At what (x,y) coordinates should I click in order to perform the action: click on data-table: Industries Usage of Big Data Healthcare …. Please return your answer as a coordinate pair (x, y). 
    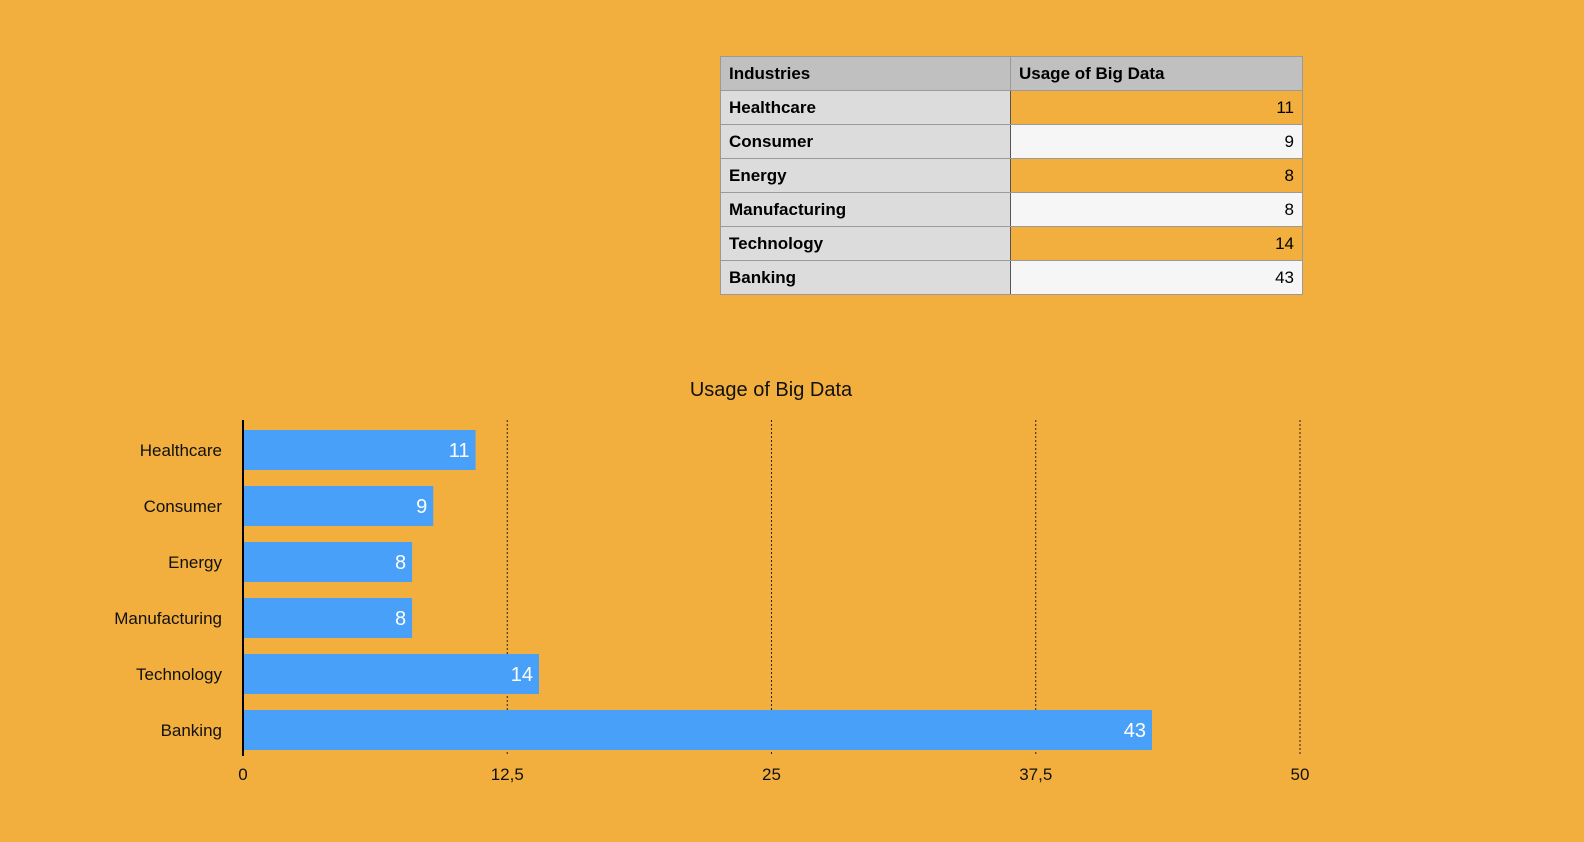
    Looking at the image, I should click on (1011, 175).